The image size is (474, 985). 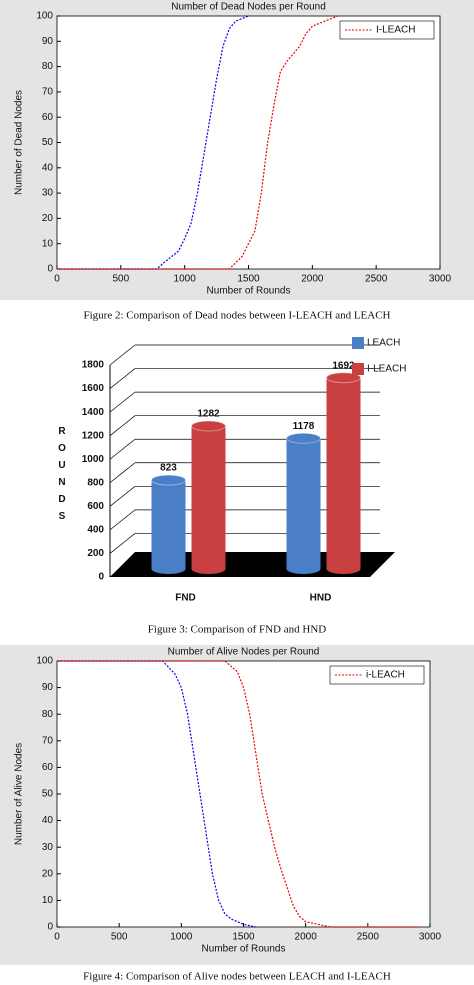 What do you see at coordinates (95, 530) in the screenshot?
I see `y-tick-label: 400` at bounding box center [95, 530].